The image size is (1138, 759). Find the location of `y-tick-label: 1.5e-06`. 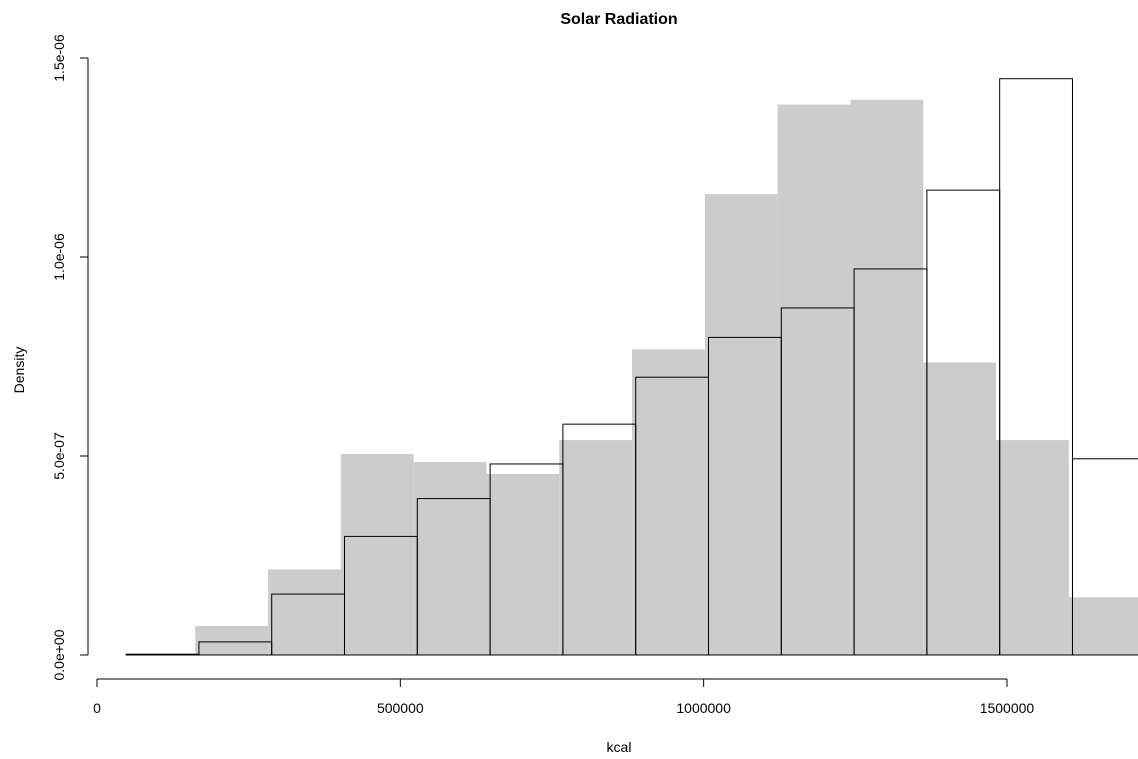

y-tick-label: 1.5e-06 is located at coordinates (59, 58).